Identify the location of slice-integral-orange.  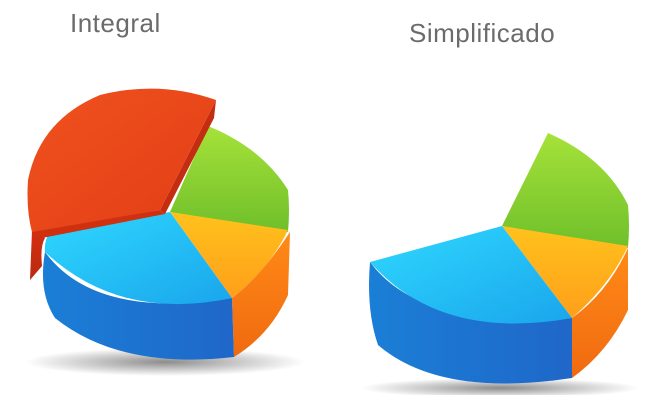
(229, 255).